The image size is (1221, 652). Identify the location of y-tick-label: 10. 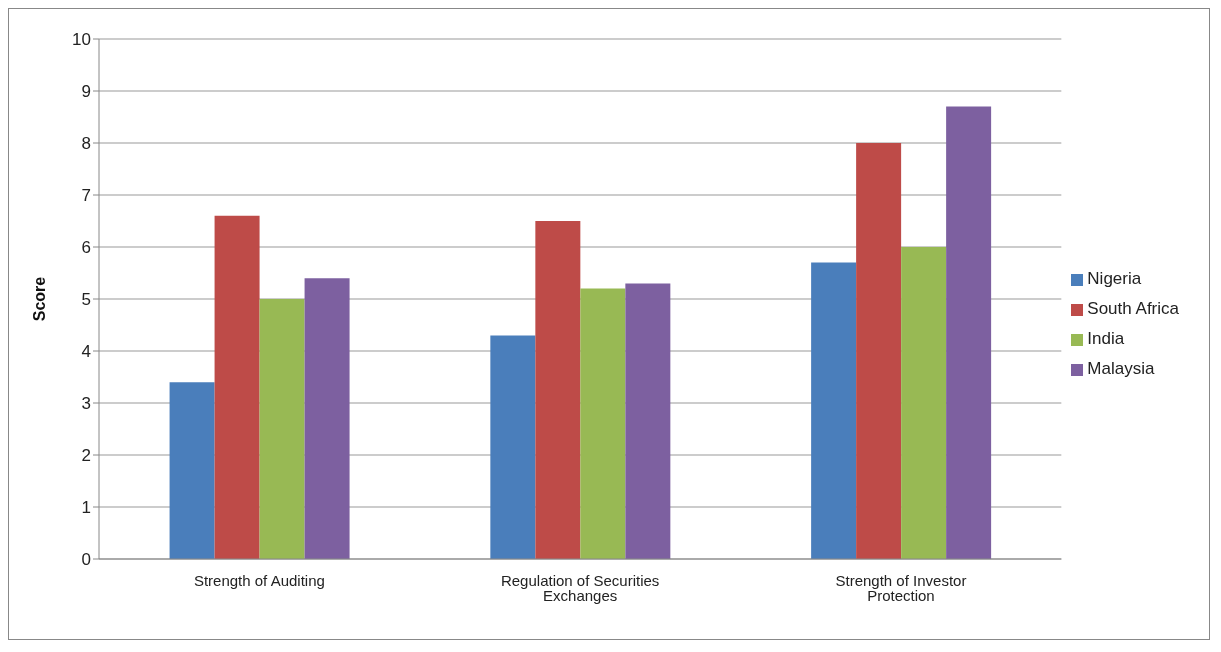
(81, 40).